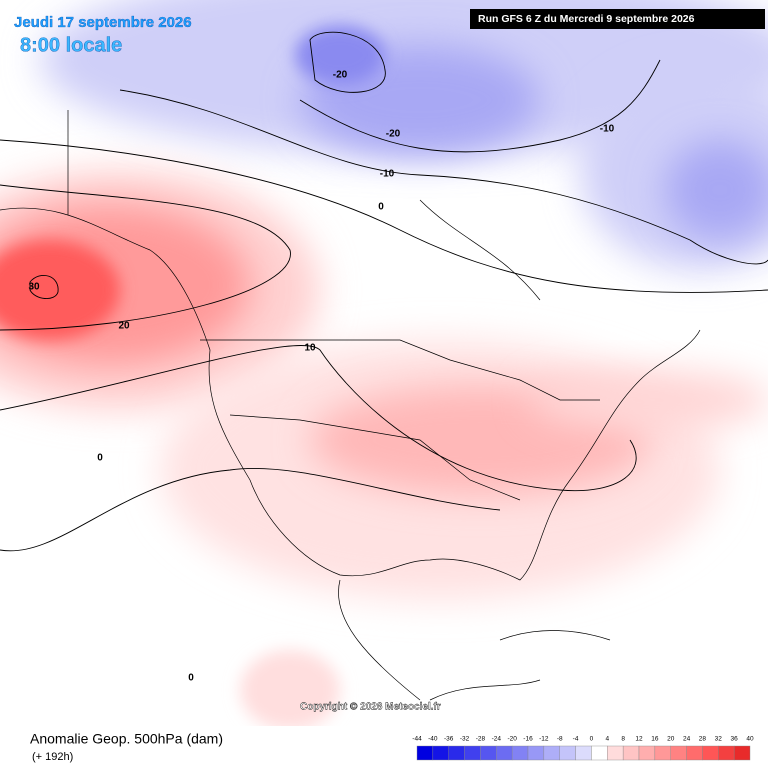 Image resolution: width=768 pixels, height=768 pixels. What do you see at coordinates (512, 739) in the screenshot?
I see `legend-tick-label: -20` at bounding box center [512, 739].